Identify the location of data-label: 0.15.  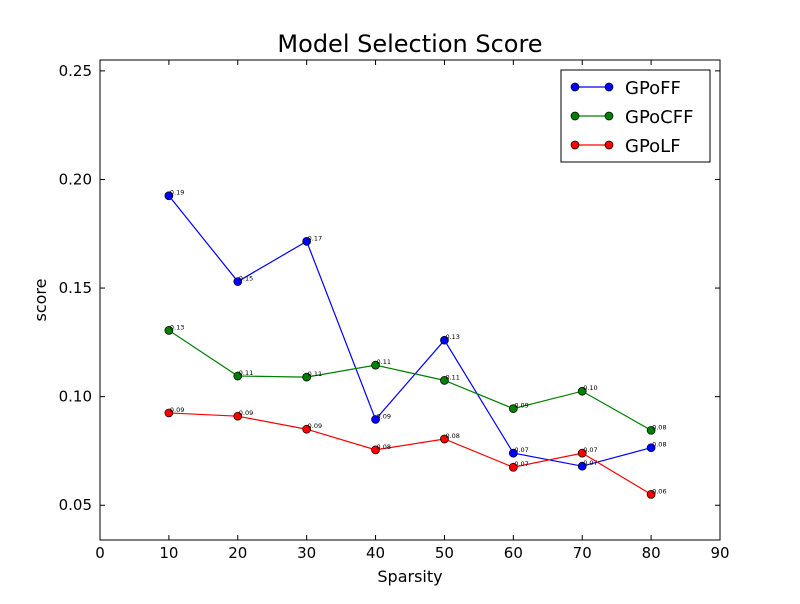
(246, 279).